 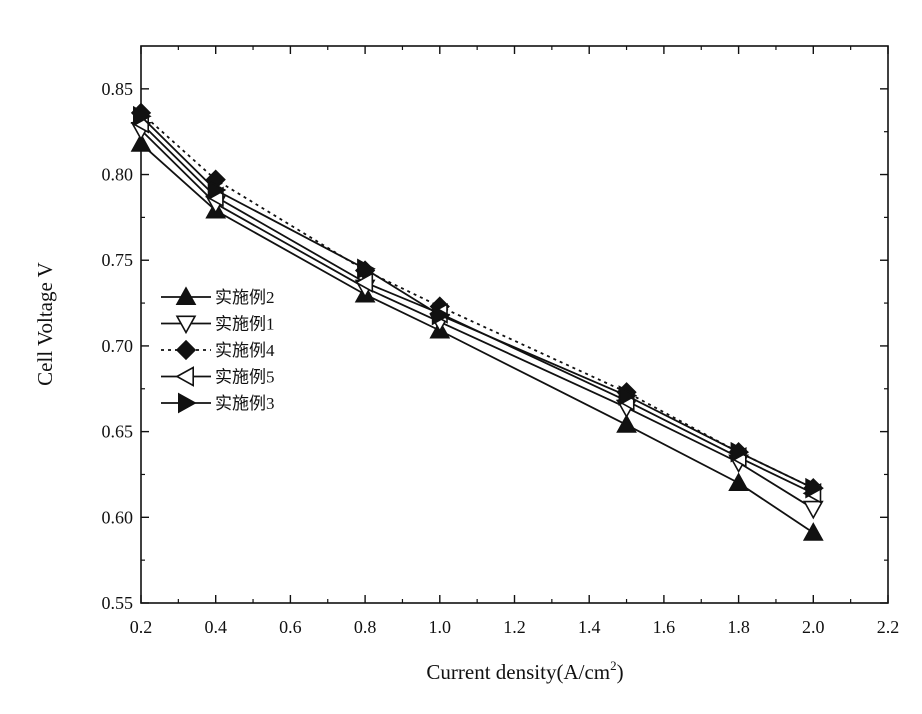 I want to click on legend-label: 实施例4, so click(x=245, y=350).